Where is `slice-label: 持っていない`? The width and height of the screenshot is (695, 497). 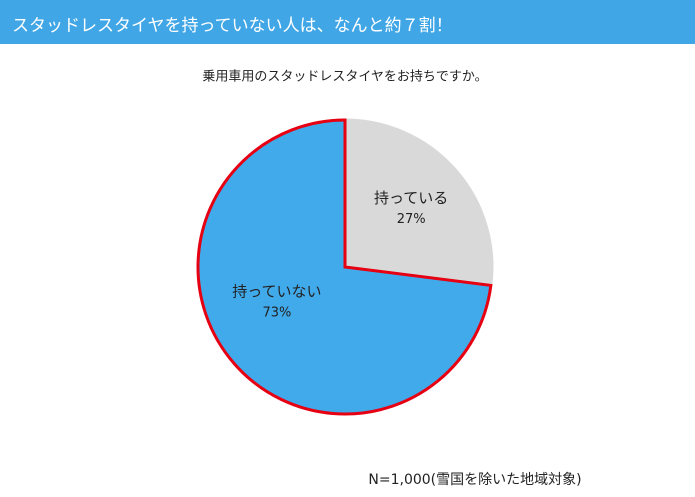 slice-label: 持っていない is located at coordinates (276, 291).